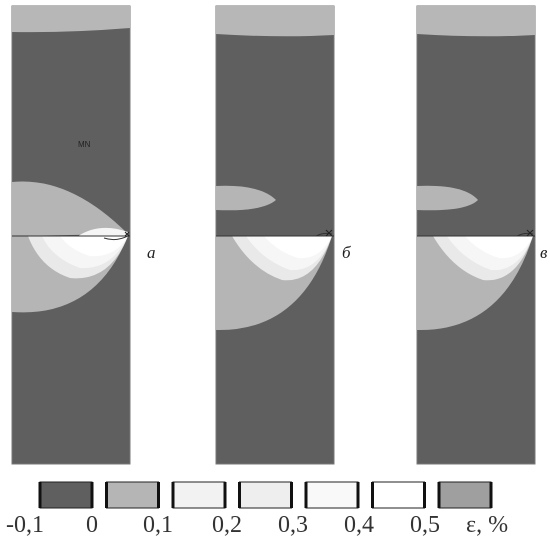 The height and width of the screenshot is (548, 550). I want to click on panel-a-marker: MN, so click(84, 144).